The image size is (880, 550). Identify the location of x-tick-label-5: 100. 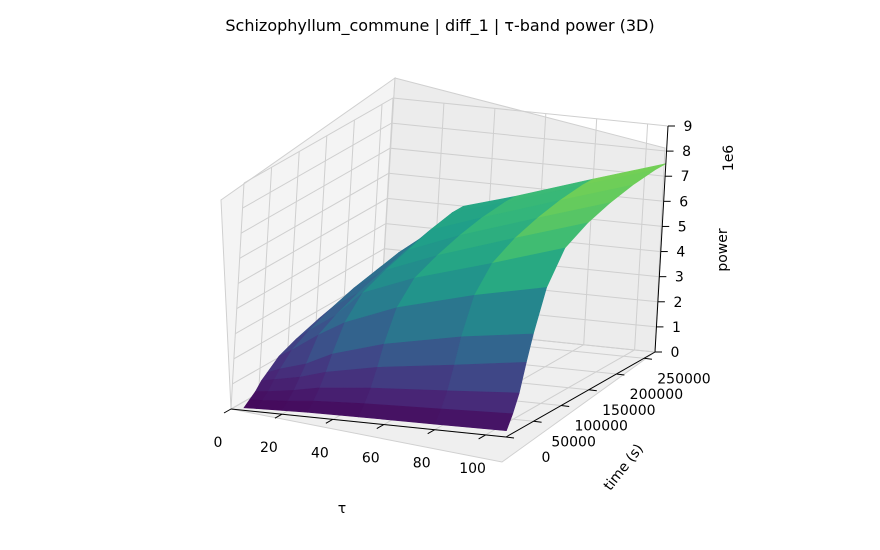
(472, 469).